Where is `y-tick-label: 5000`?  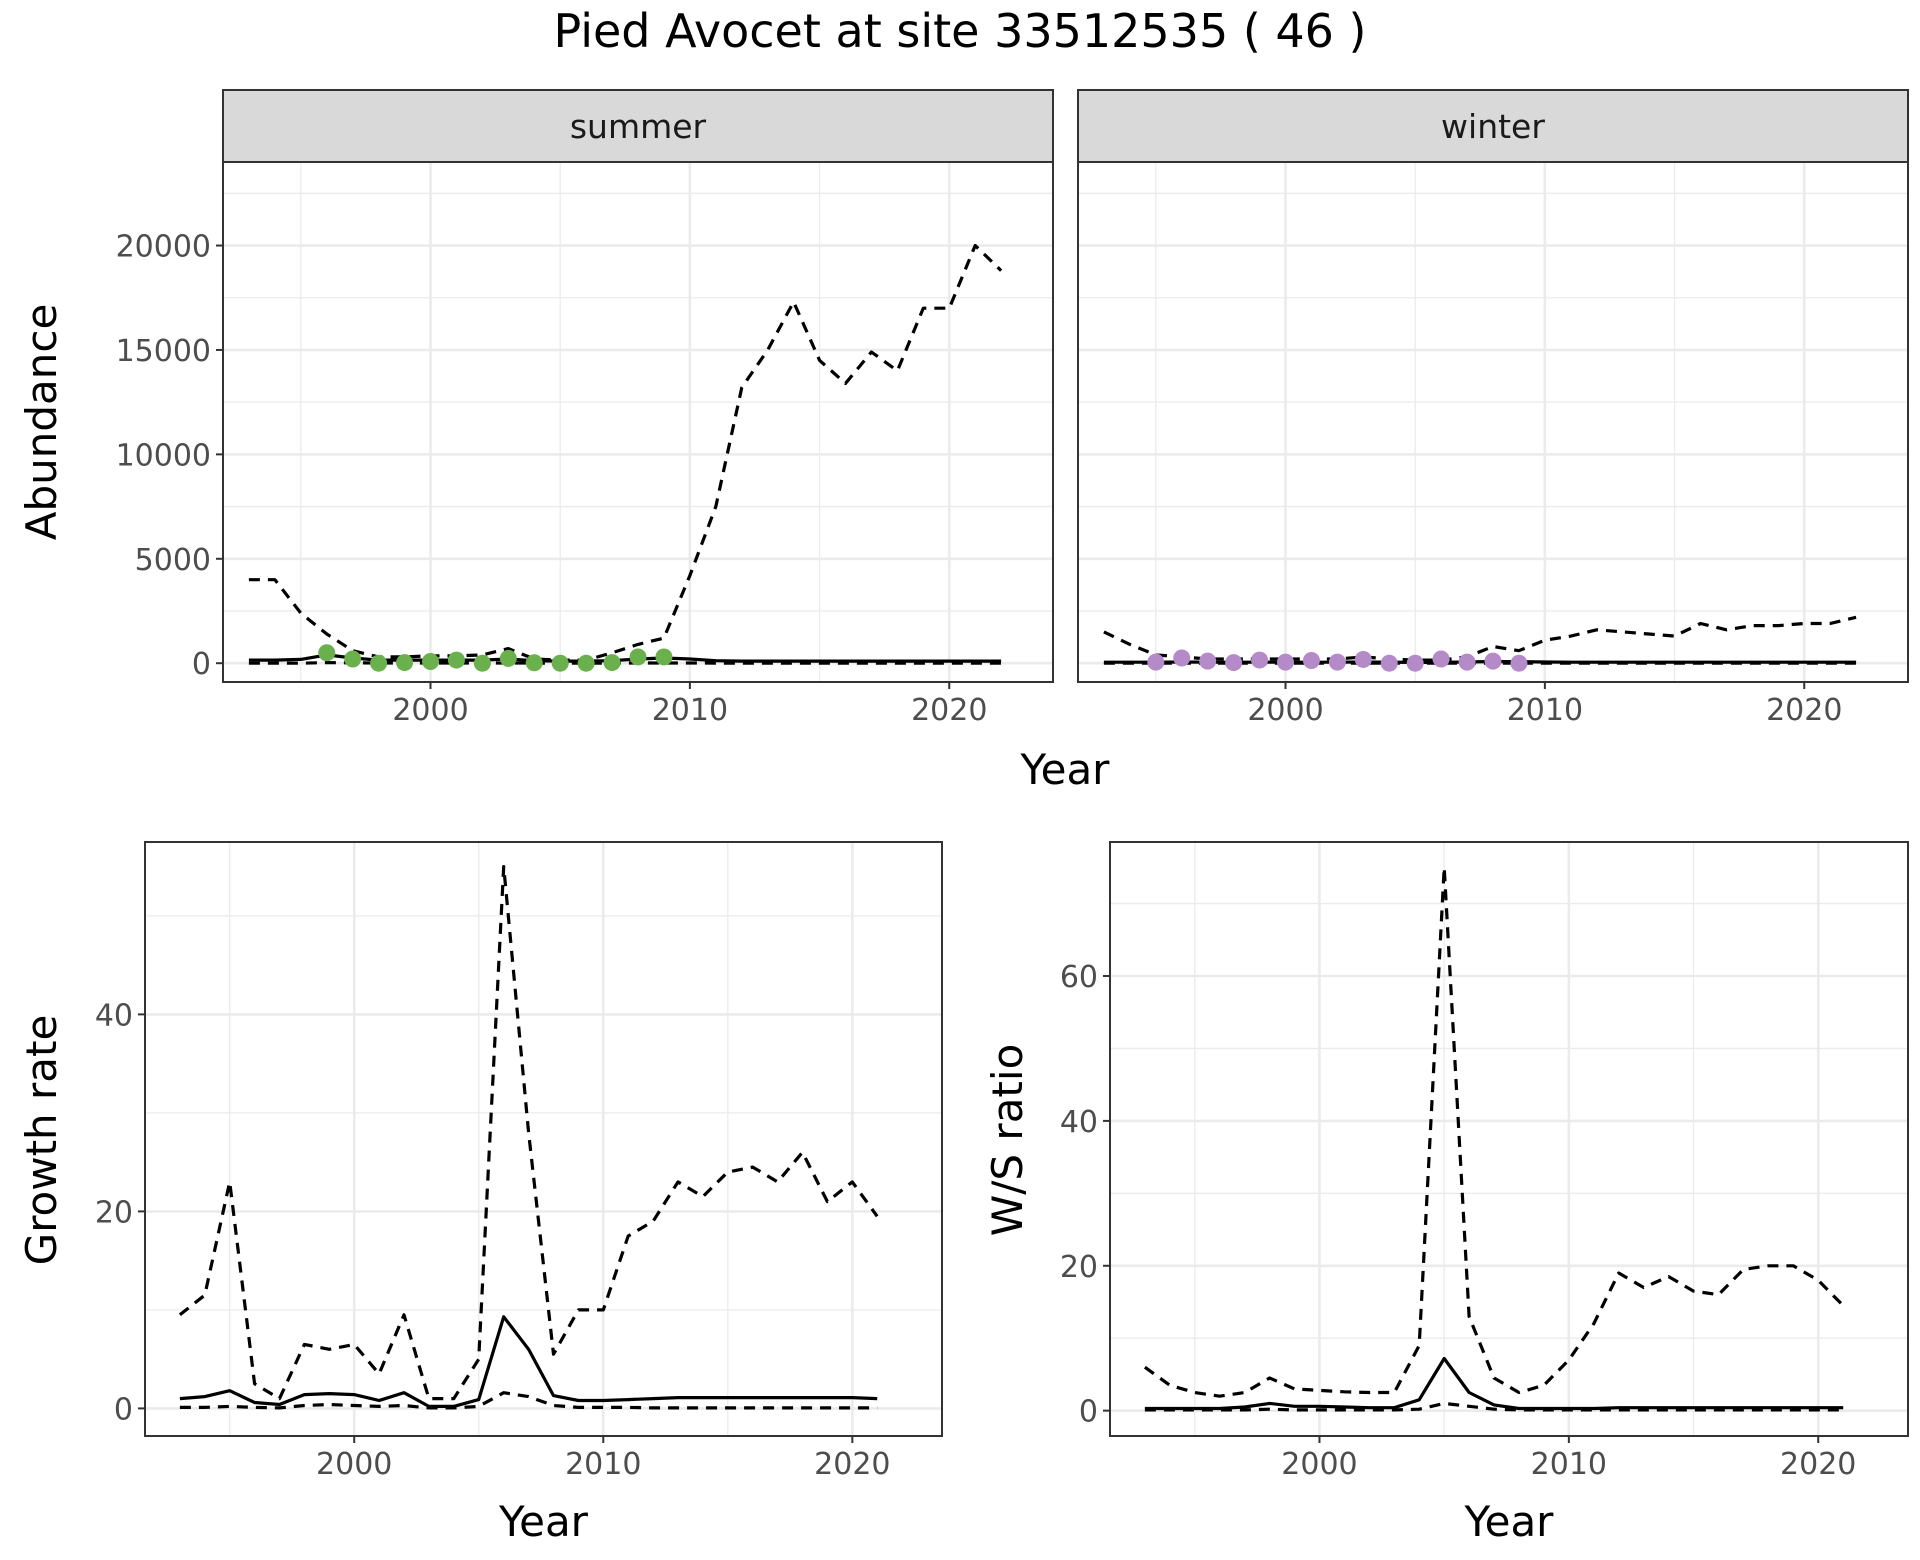
y-tick-label: 5000 is located at coordinates (173, 560).